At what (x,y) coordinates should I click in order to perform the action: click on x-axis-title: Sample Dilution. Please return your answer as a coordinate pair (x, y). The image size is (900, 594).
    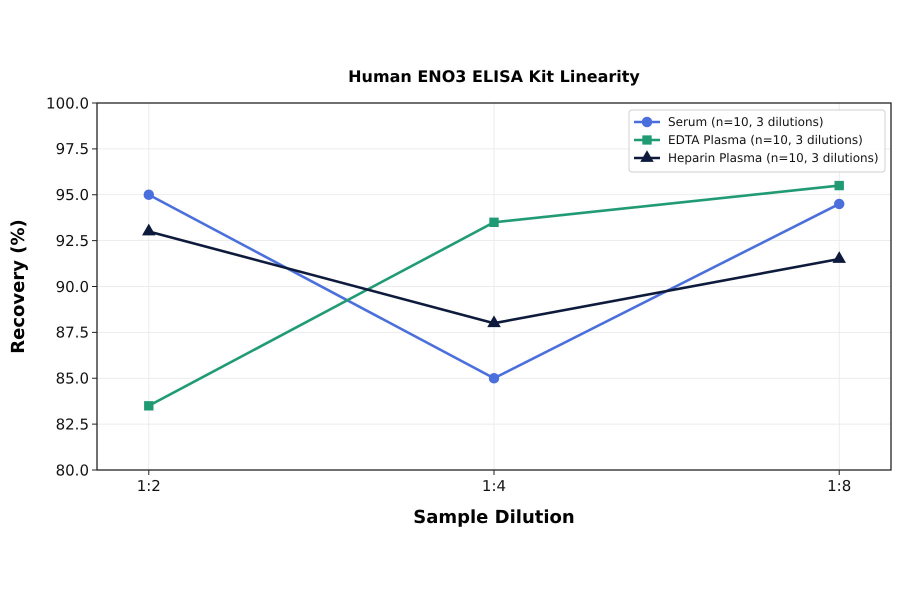
    Looking at the image, I should click on (494, 517).